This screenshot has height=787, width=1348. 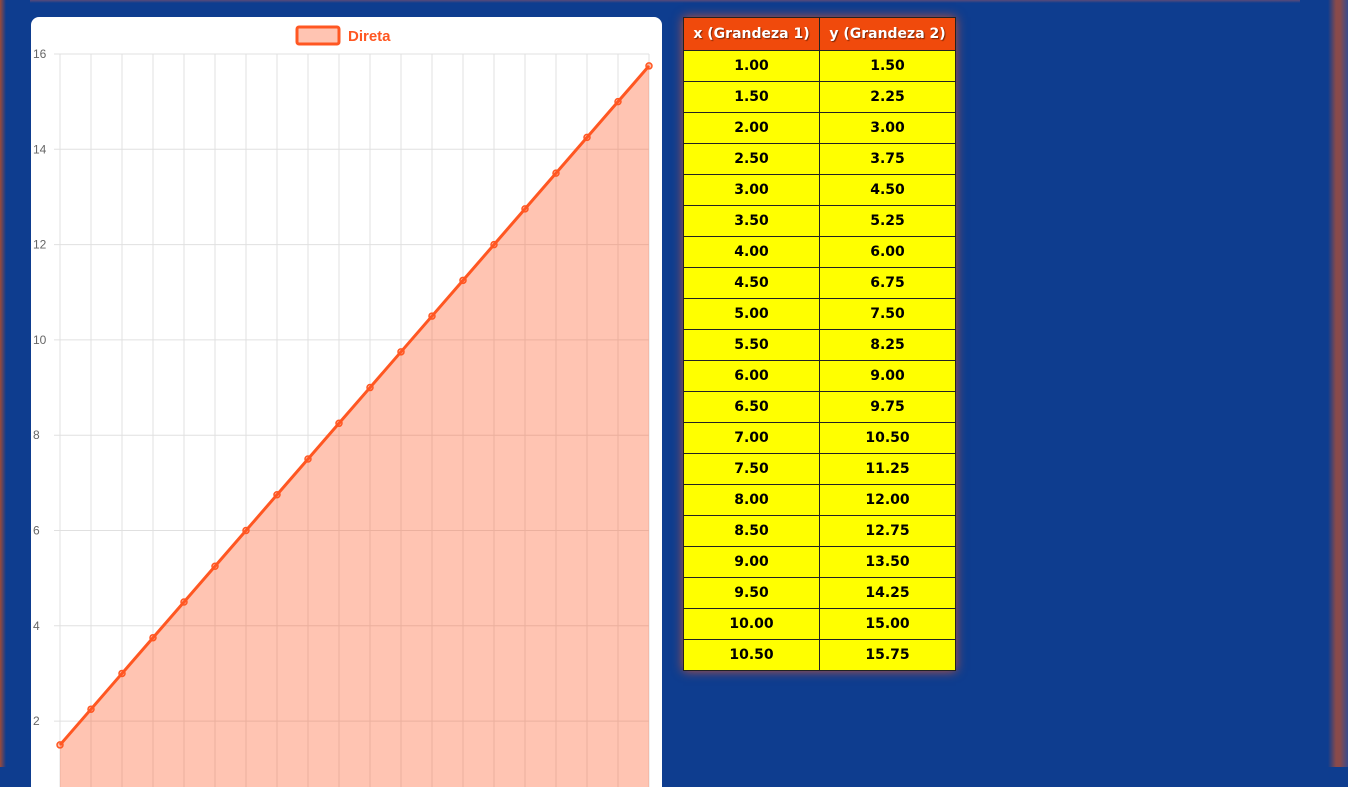 What do you see at coordinates (3, 383) in the screenshot?
I see `page-frame-left` at bounding box center [3, 383].